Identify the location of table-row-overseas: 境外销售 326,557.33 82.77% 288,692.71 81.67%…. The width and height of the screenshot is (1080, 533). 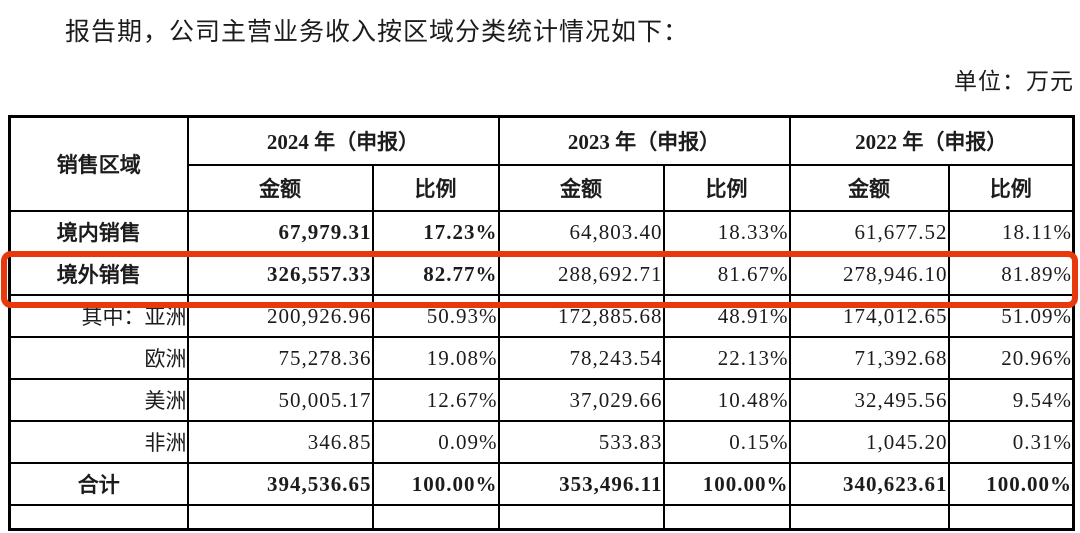
(541, 274).